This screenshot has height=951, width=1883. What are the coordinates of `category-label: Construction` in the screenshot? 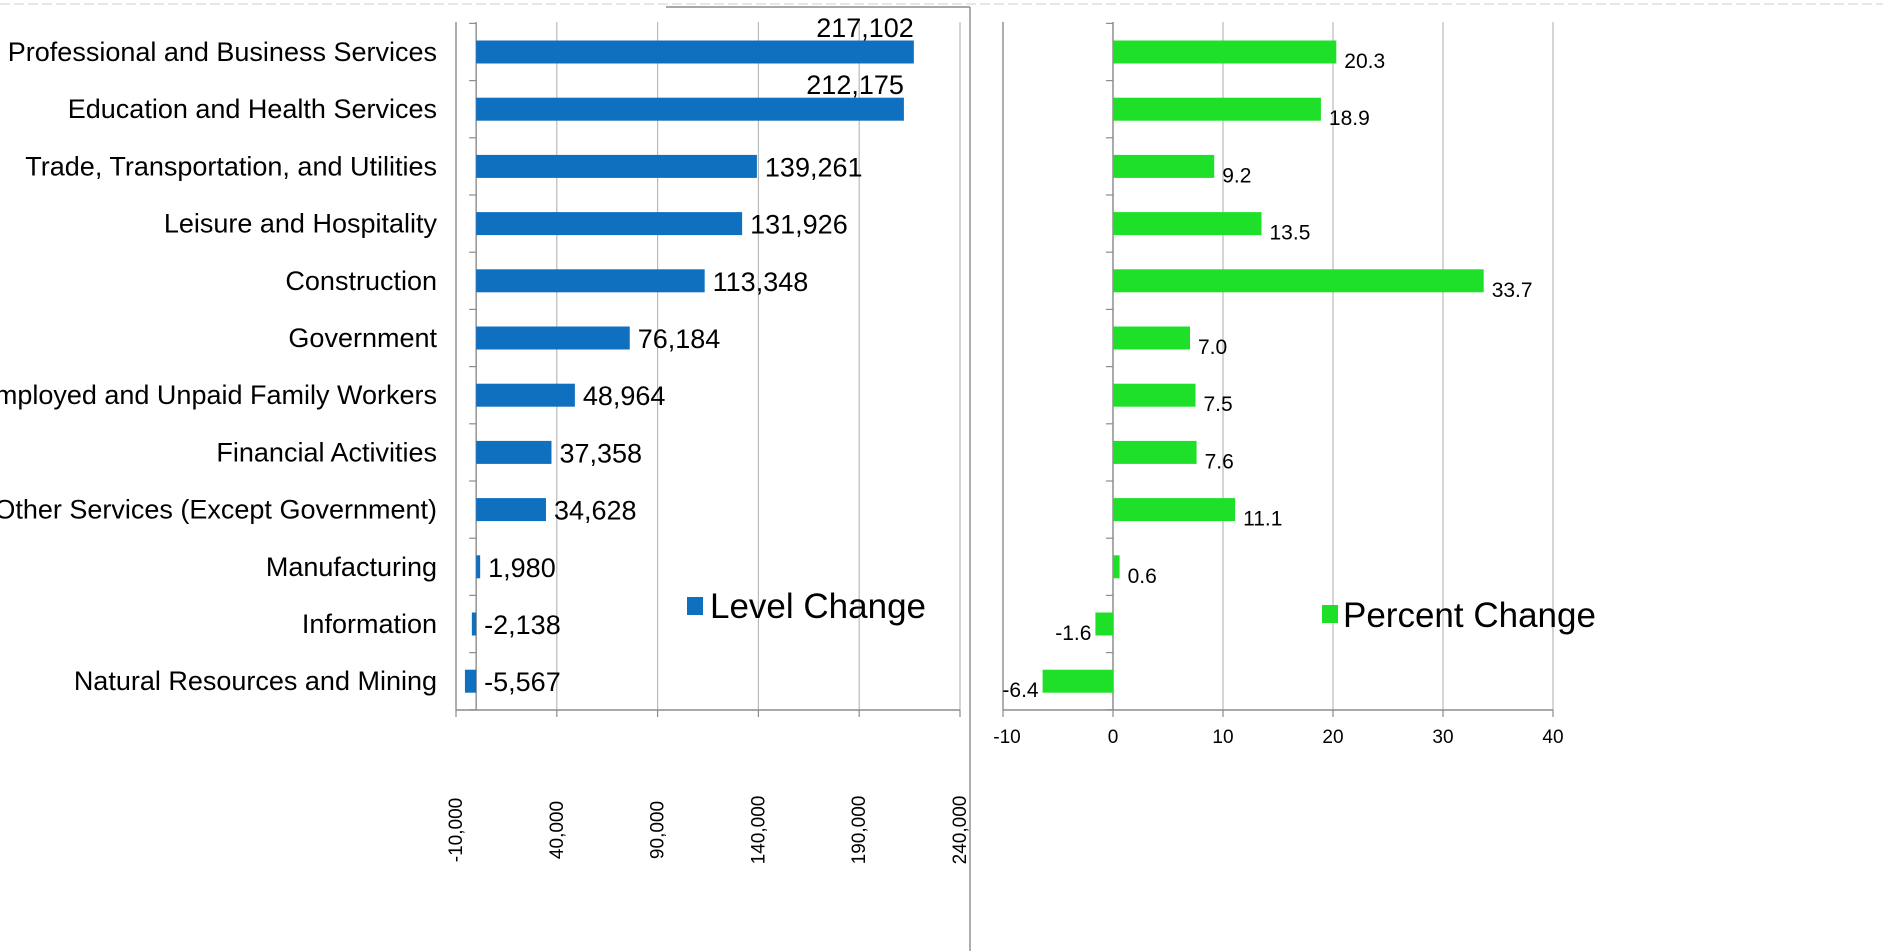 It's located at (361, 281).